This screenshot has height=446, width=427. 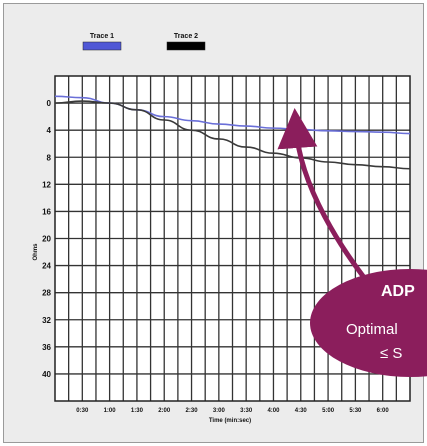 I want to click on x-tick-label: 6:00, so click(x=383, y=411).